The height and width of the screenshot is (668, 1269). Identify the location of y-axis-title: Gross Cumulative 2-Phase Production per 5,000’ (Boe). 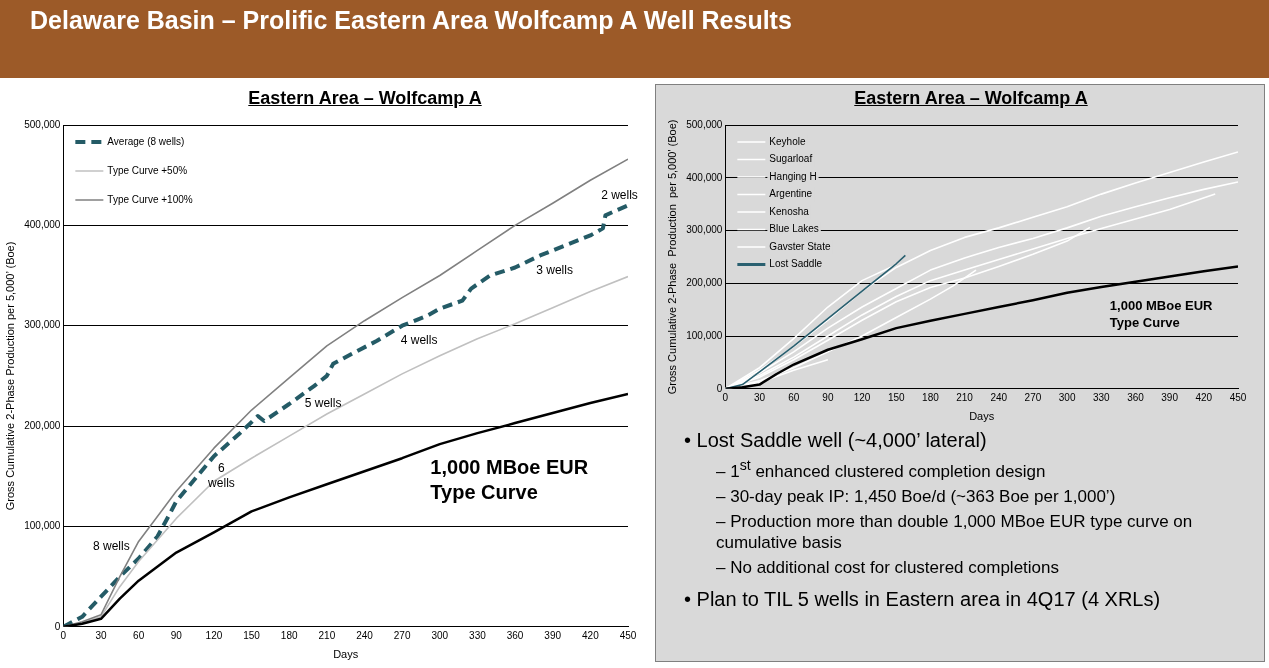
(9, 376).